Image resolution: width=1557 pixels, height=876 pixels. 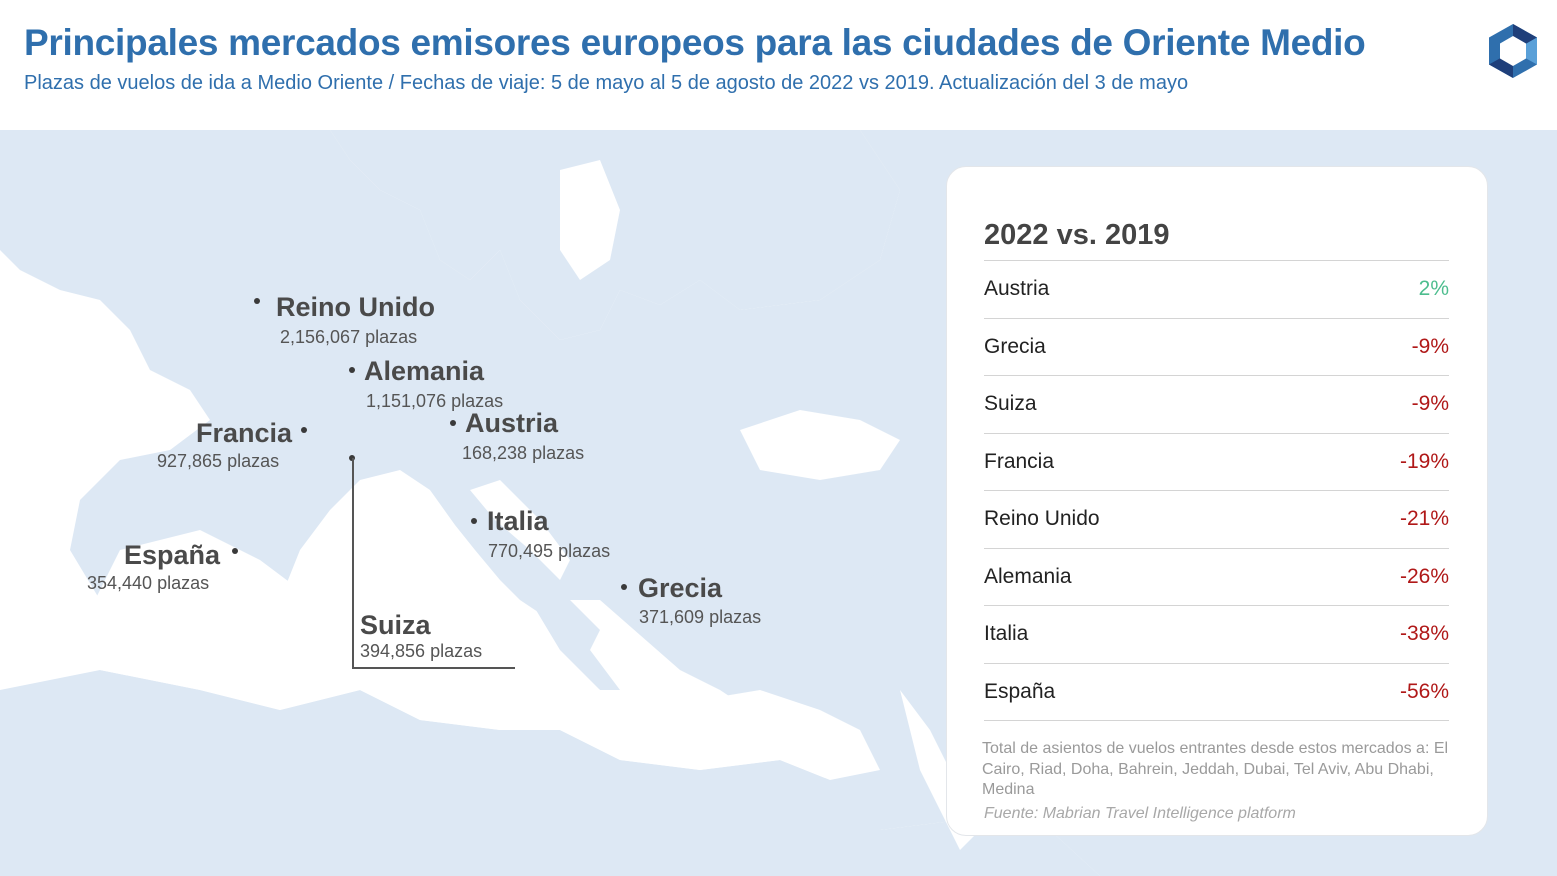 What do you see at coordinates (353, 563) in the screenshot?
I see `suiza-leader-line-vertical` at bounding box center [353, 563].